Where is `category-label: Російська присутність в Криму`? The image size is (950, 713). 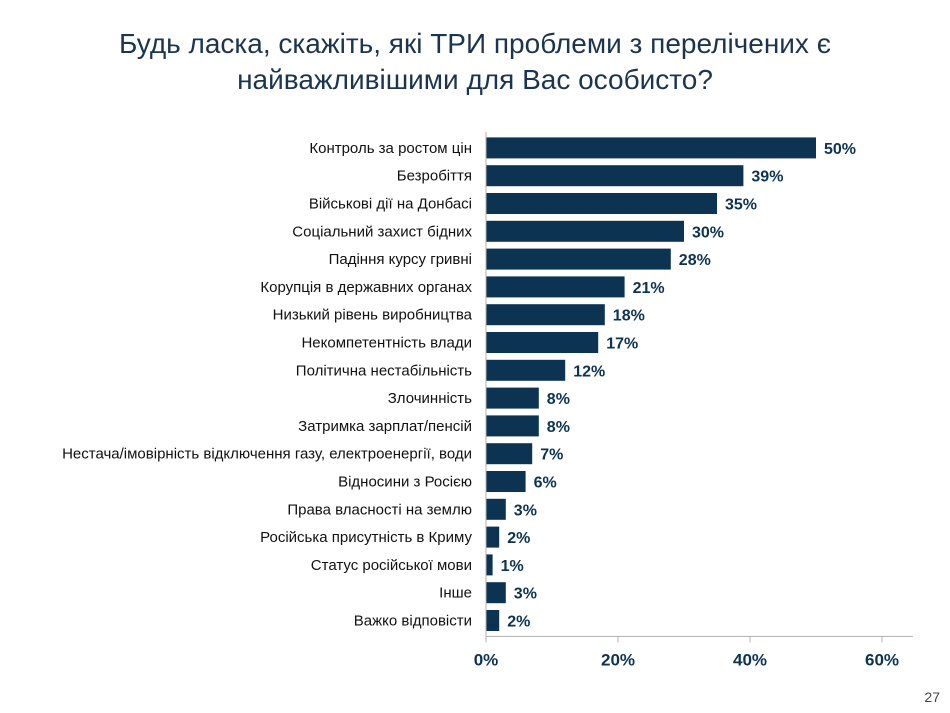
category-label: Російська присутність в Криму is located at coordinates (366, 537).